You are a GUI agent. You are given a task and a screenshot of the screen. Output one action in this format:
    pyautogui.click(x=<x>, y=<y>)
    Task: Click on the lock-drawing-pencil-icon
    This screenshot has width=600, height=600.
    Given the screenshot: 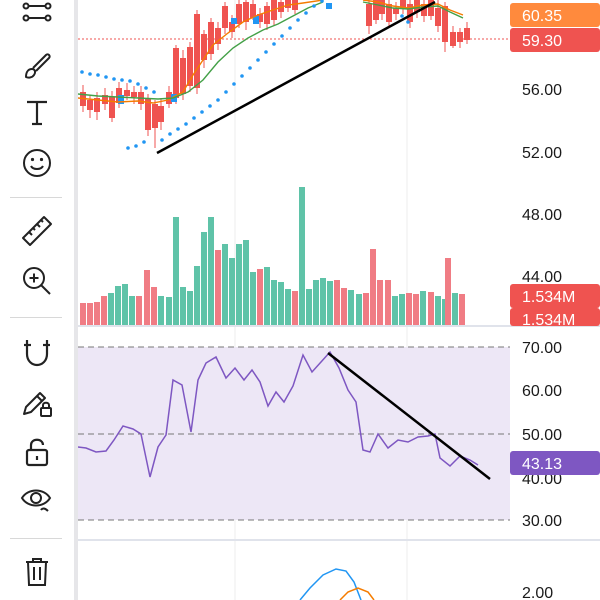 What is the action you would take?
    pyautogui.click(x=37, y=404)
    